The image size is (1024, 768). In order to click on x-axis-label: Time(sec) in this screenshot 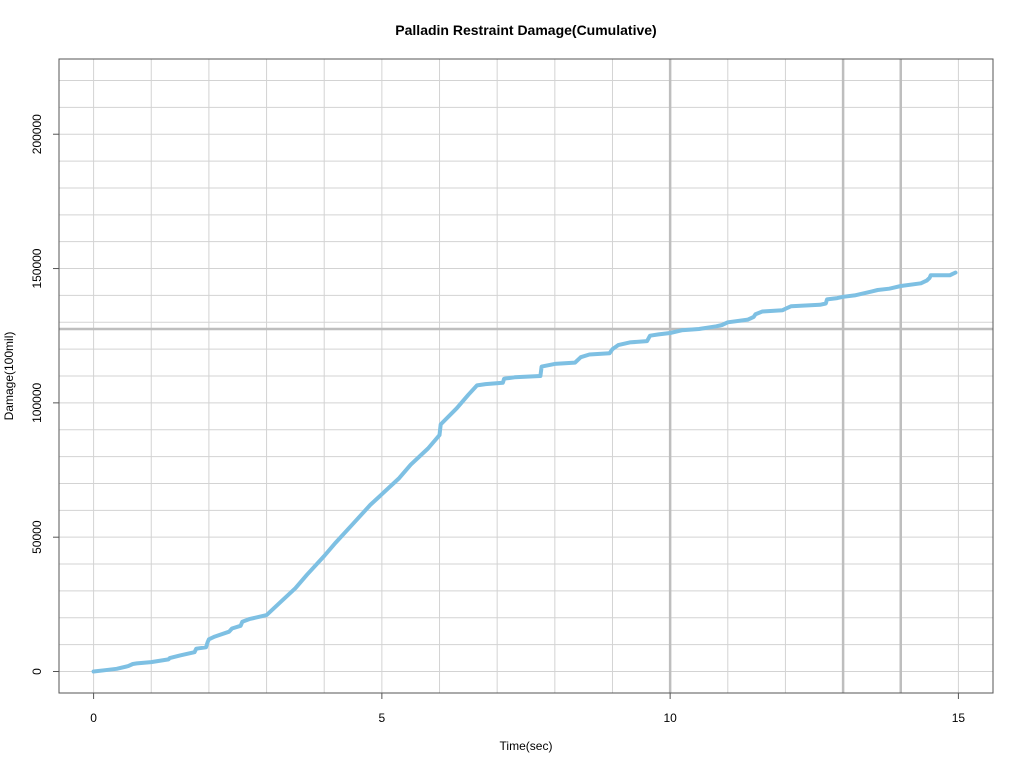, I will do `click(526, 746)`.